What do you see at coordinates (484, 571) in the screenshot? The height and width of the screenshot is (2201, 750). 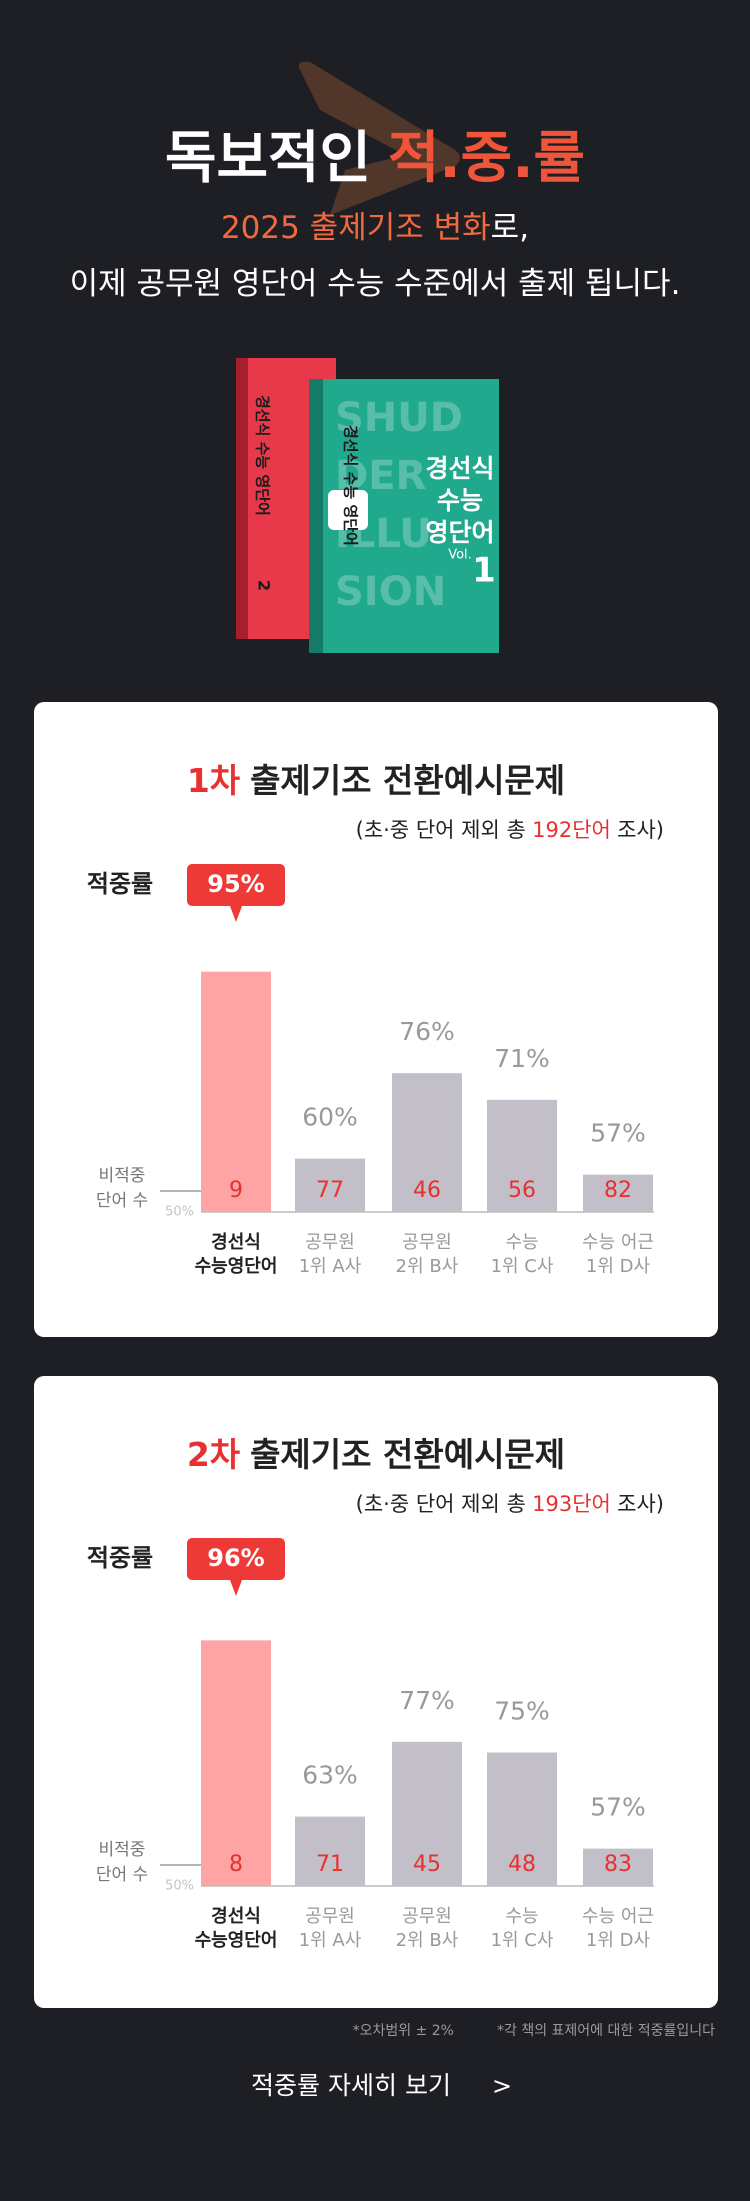 I see `volume-number: 1` at bounding box center [484, 571].